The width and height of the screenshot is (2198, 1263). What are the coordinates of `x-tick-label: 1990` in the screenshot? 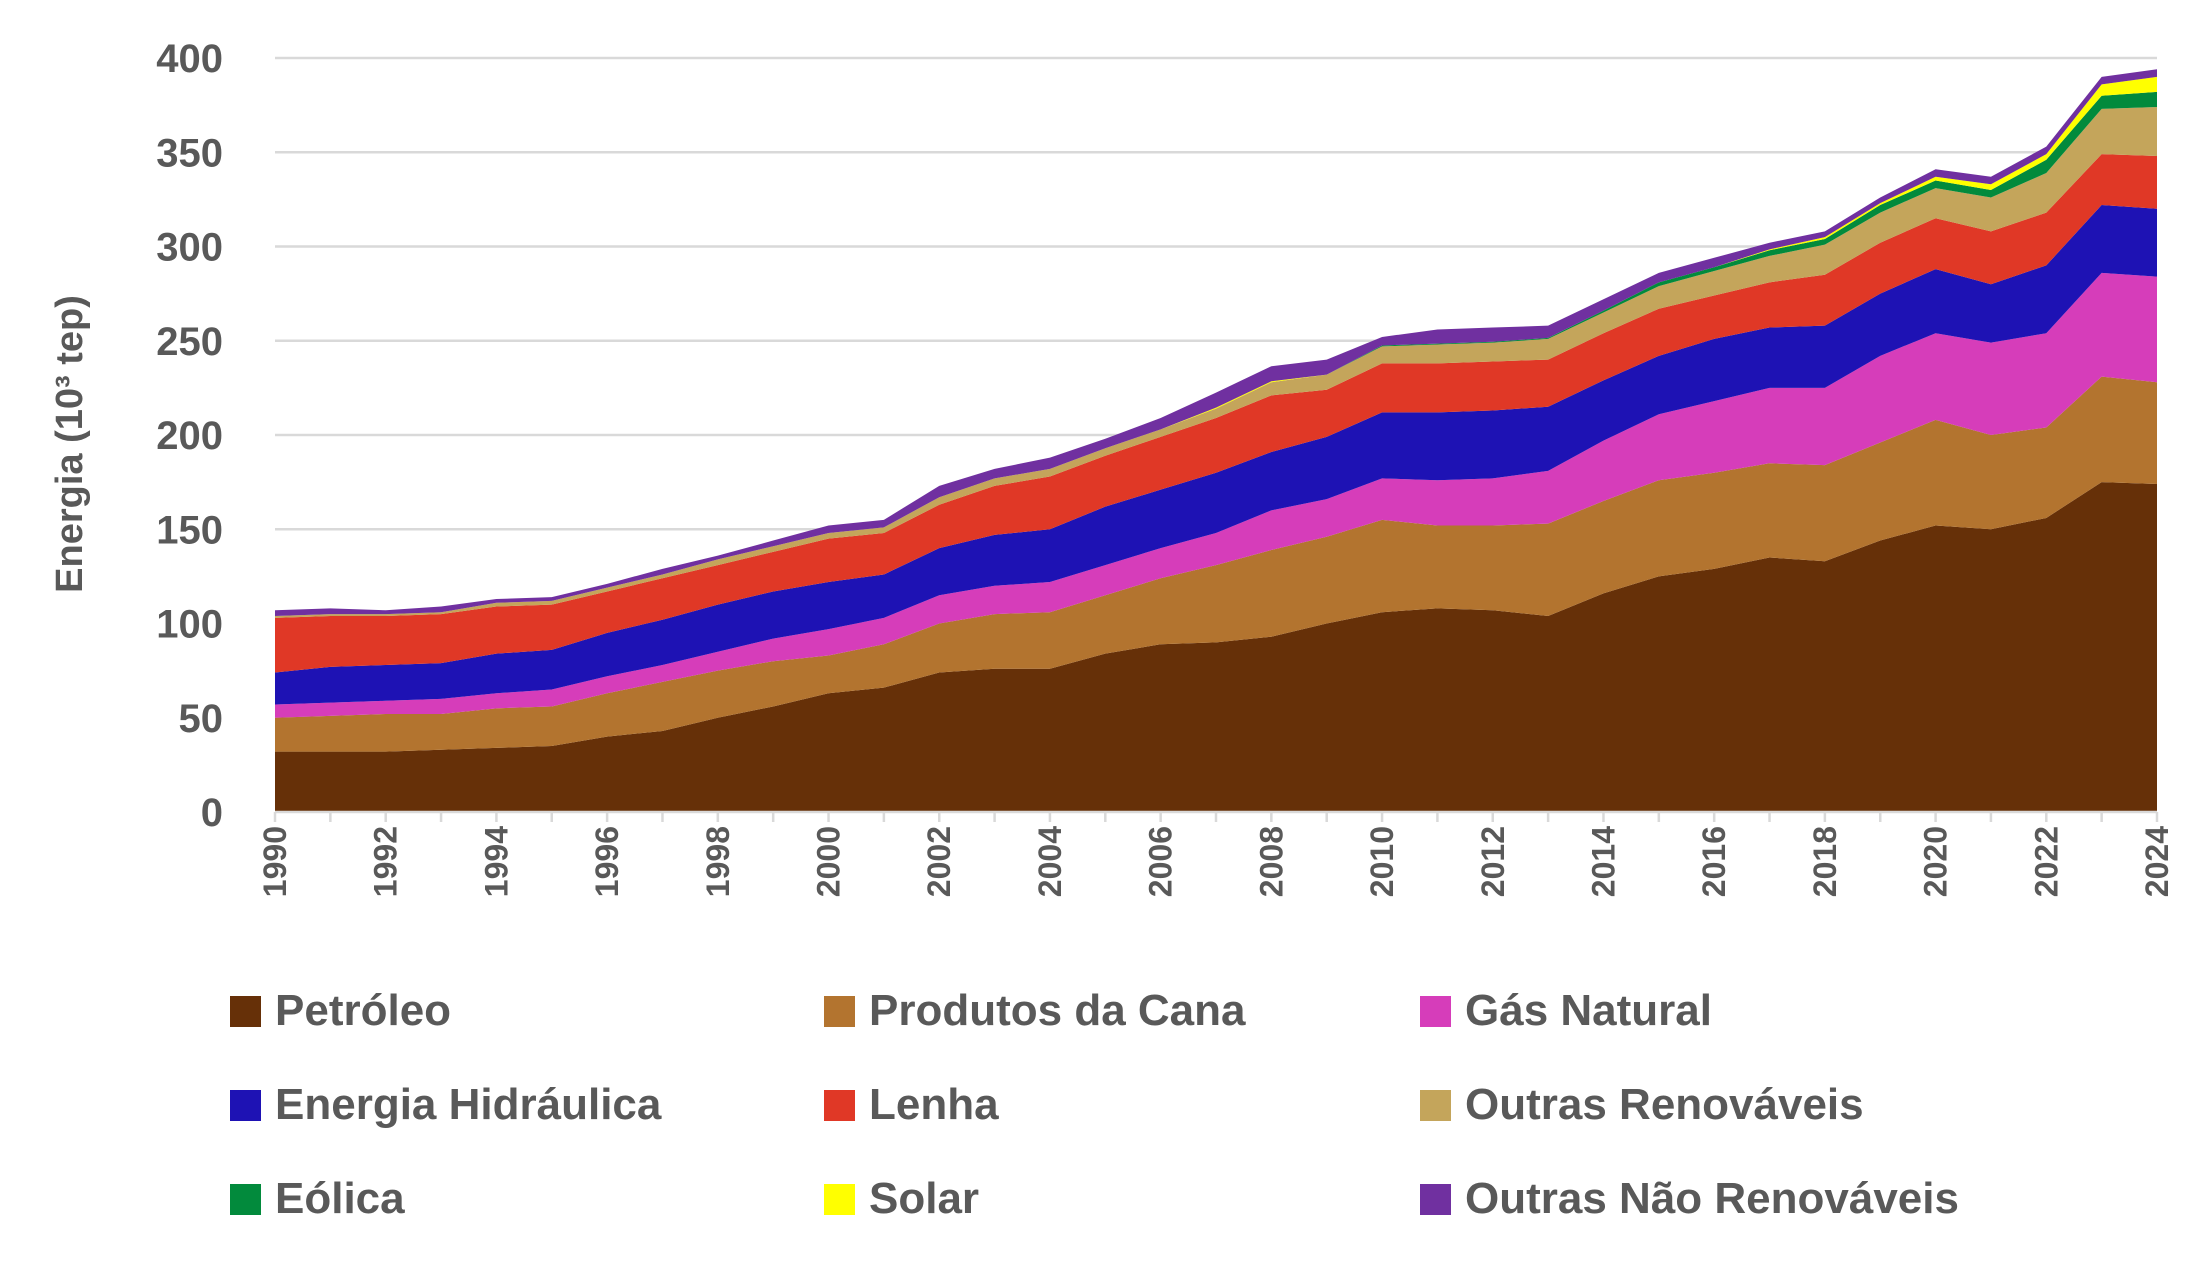 It's located at (275, 861).